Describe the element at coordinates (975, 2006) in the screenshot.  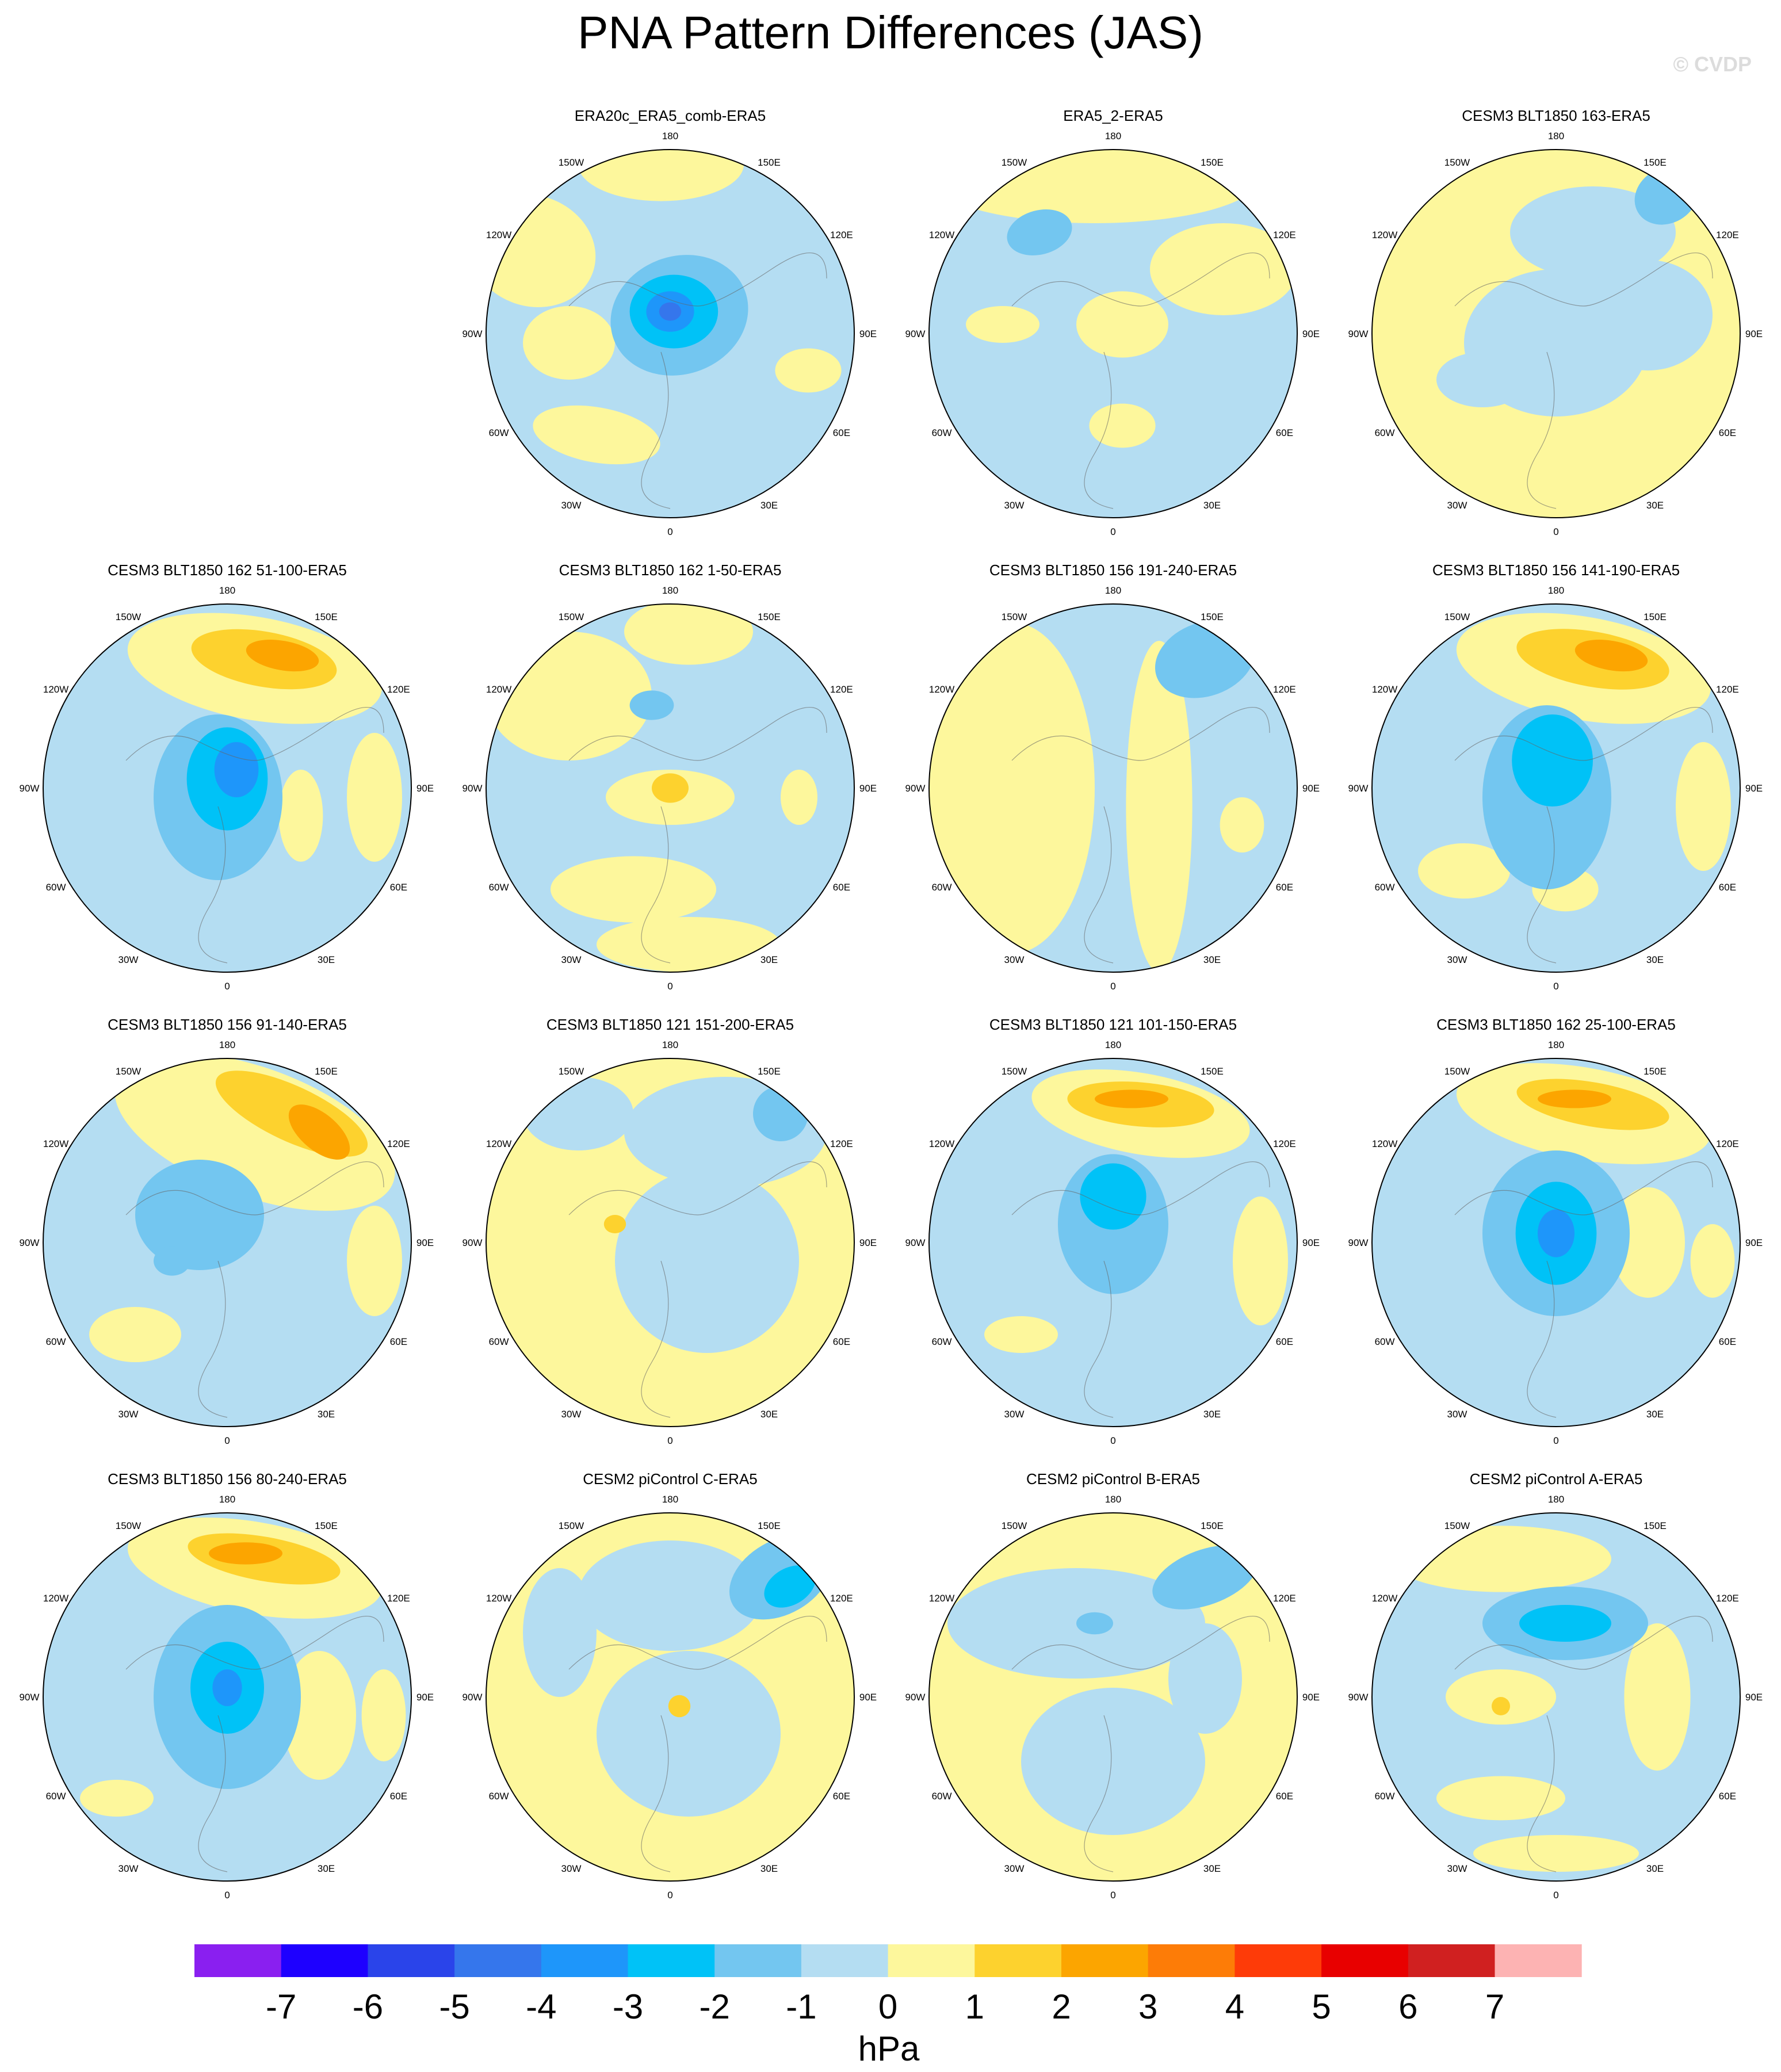
I see `colorbar-tick-label: 1` at that location.